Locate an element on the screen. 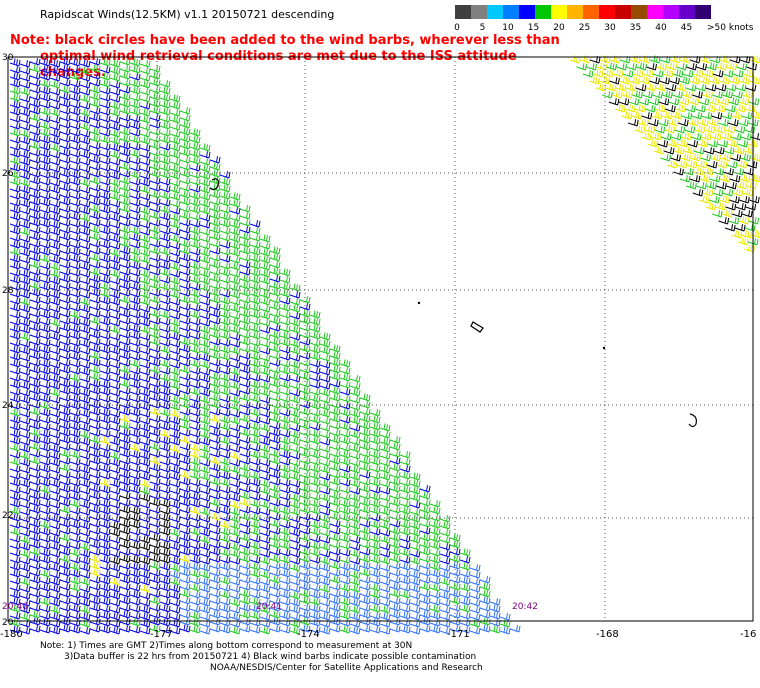 The width and height of the screenshot is (760, 688). colorbar-swatch is located at coordinates (527, 12).